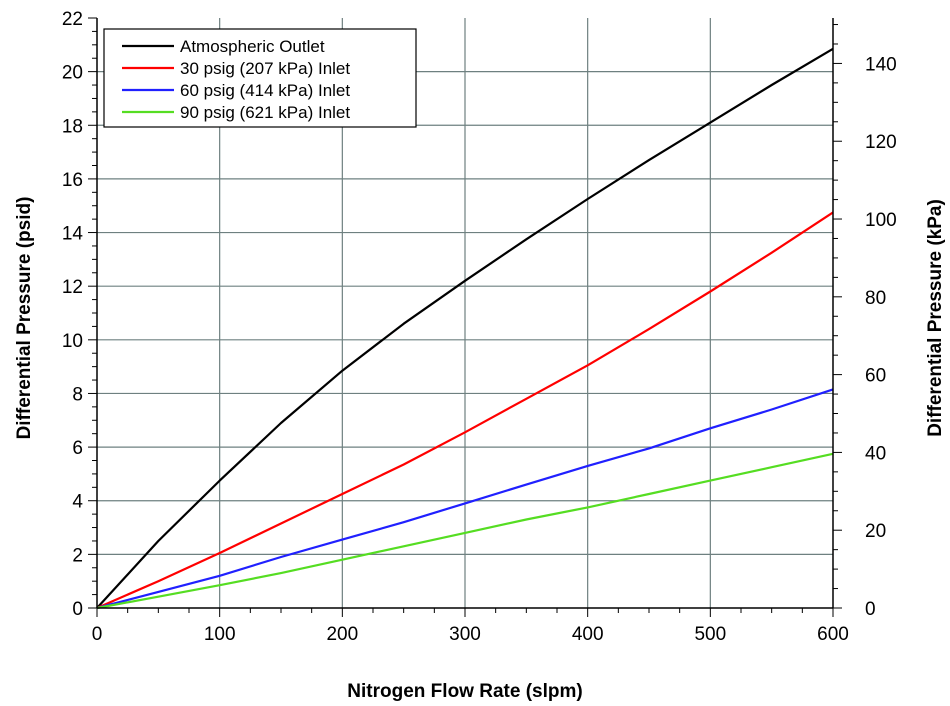  I want to click on y2-tick-label: 120, so click(881, 142).